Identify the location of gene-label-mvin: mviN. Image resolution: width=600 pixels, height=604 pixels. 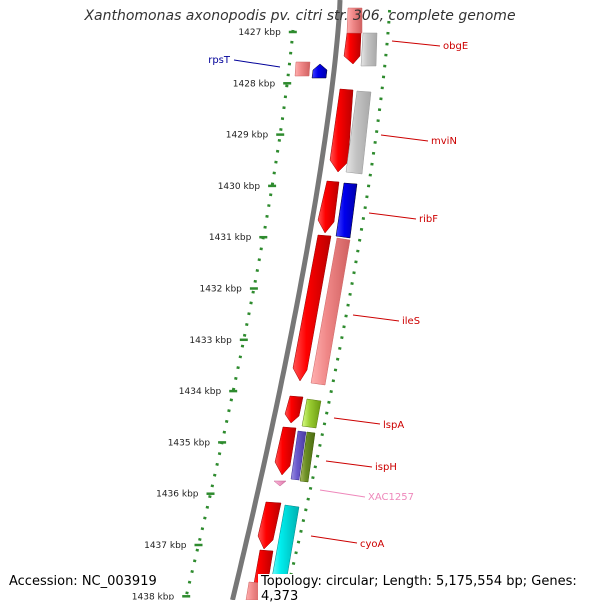
(444, 141).